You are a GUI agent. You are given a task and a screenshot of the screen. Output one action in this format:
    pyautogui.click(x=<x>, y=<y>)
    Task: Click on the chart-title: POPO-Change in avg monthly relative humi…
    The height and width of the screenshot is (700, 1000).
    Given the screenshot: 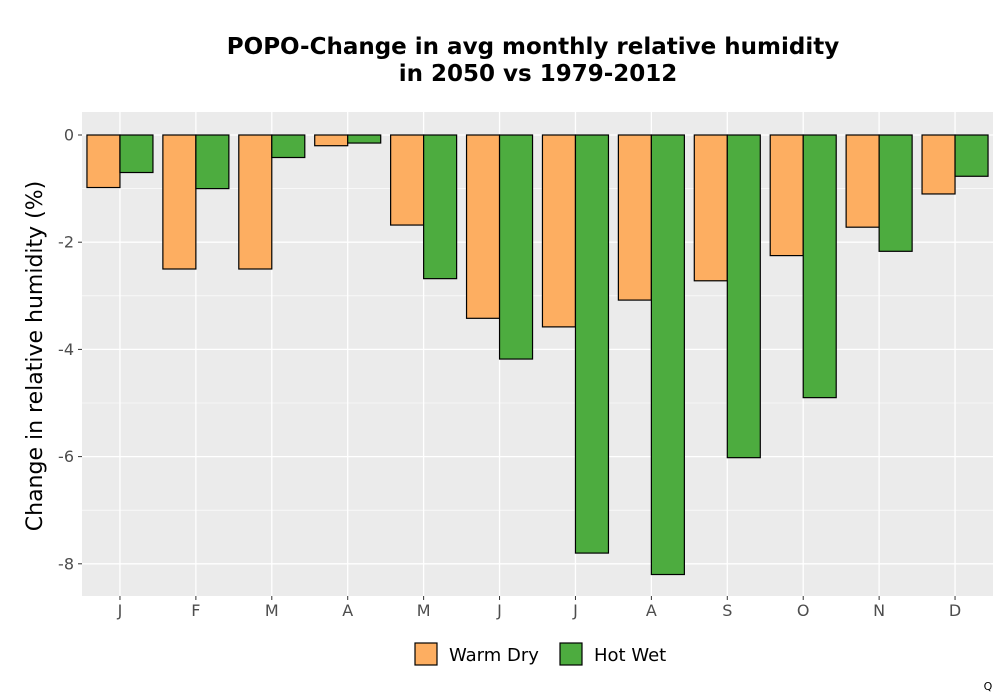 What is the action you would take?
    pyautogui.click(x=533, y=47)
    